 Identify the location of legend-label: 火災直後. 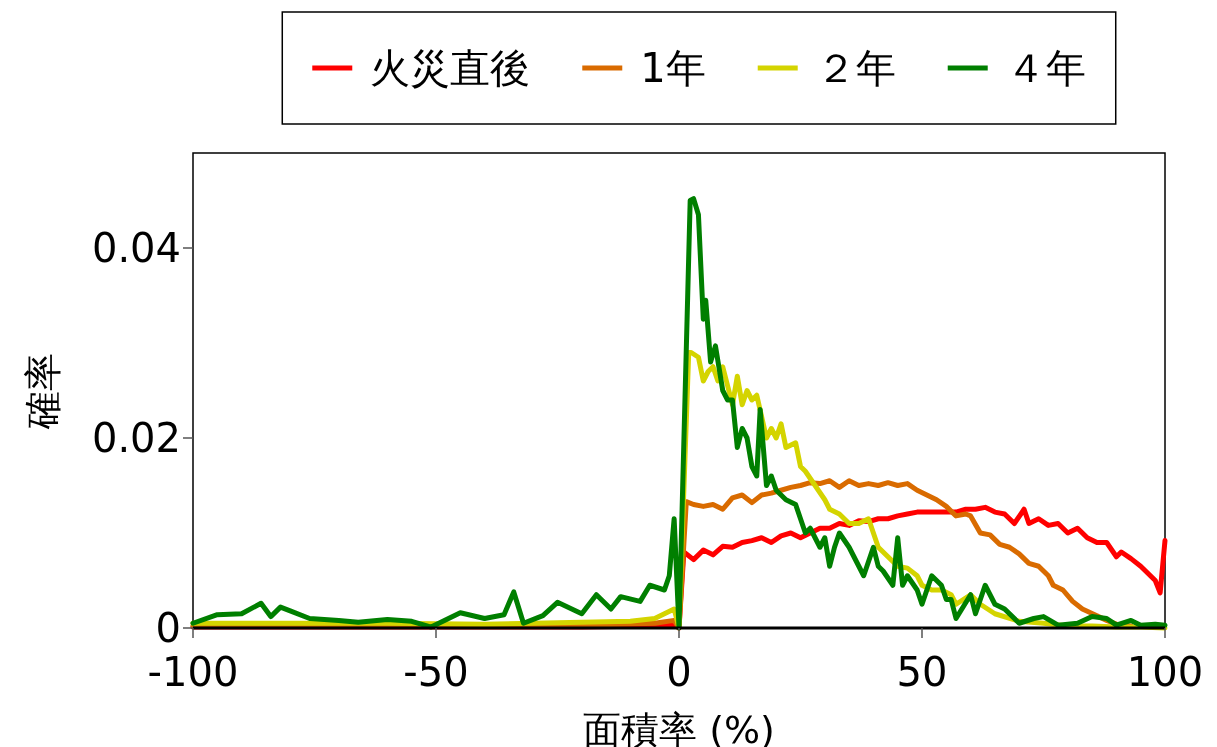
(450, 68).